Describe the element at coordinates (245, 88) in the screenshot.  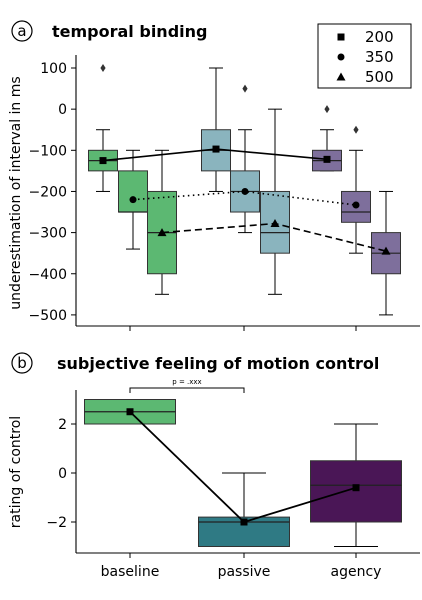
I see `panel-a-box-passive-350-flier` at that location.